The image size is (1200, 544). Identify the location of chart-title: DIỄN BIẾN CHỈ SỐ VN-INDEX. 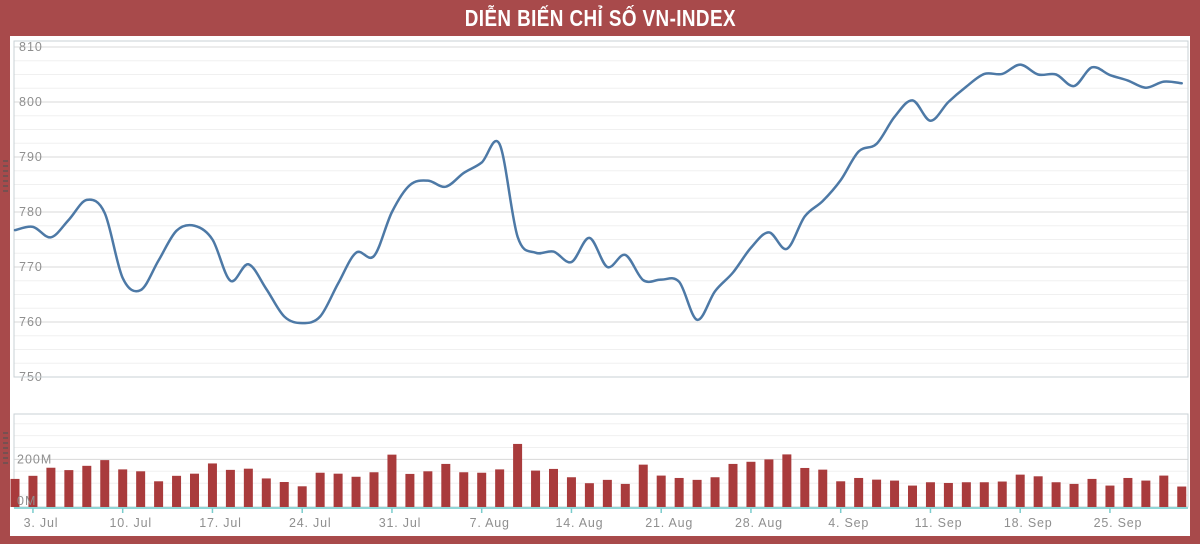
(600, 17).